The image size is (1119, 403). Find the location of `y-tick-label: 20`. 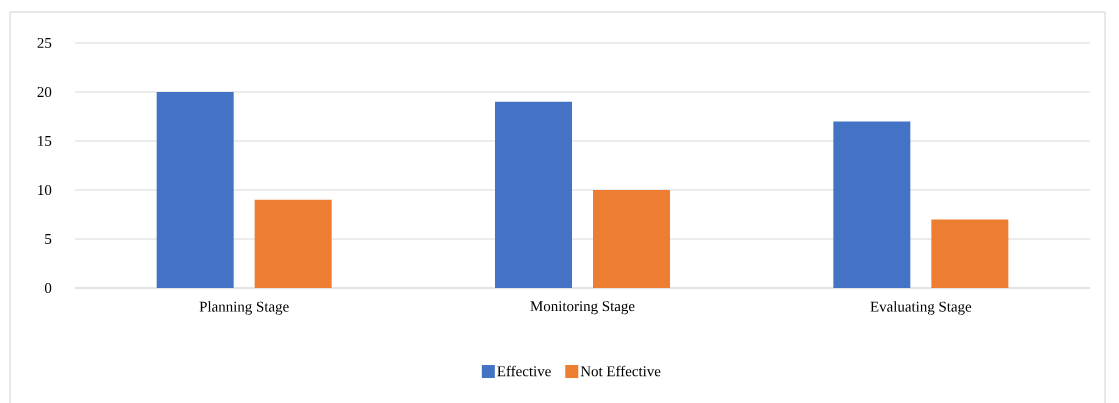

y-tick-label: 20 is located at coordinates (44, 92).